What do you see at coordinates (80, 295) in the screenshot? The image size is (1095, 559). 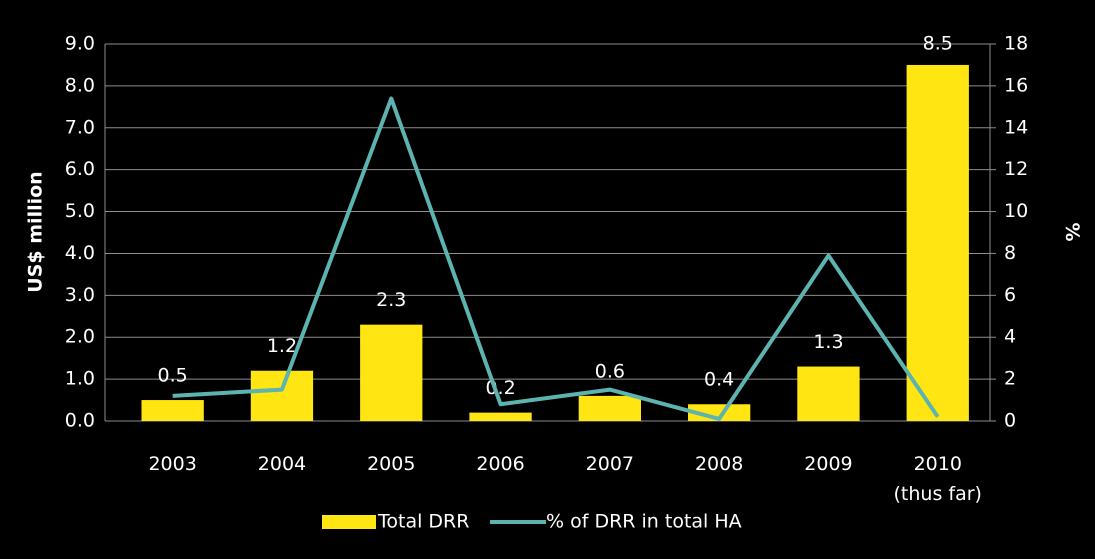 I see `y-tick-label: 3.0` at bounding box center [80, 295].